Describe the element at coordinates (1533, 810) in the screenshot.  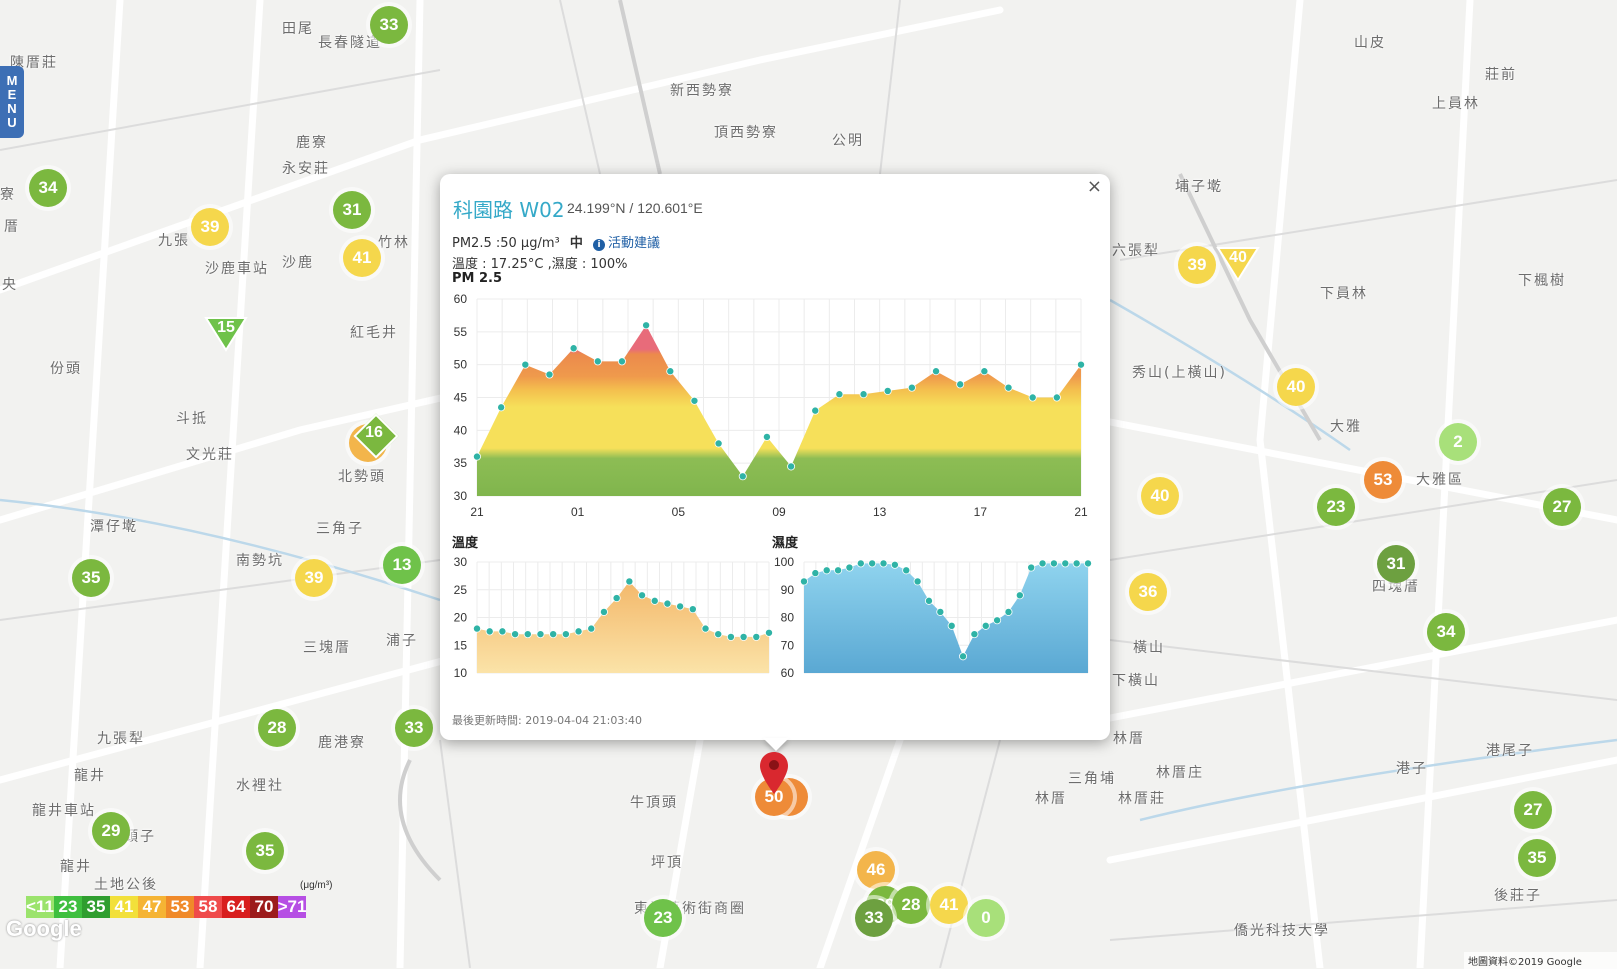
I see `station-marker: 27` at that location.